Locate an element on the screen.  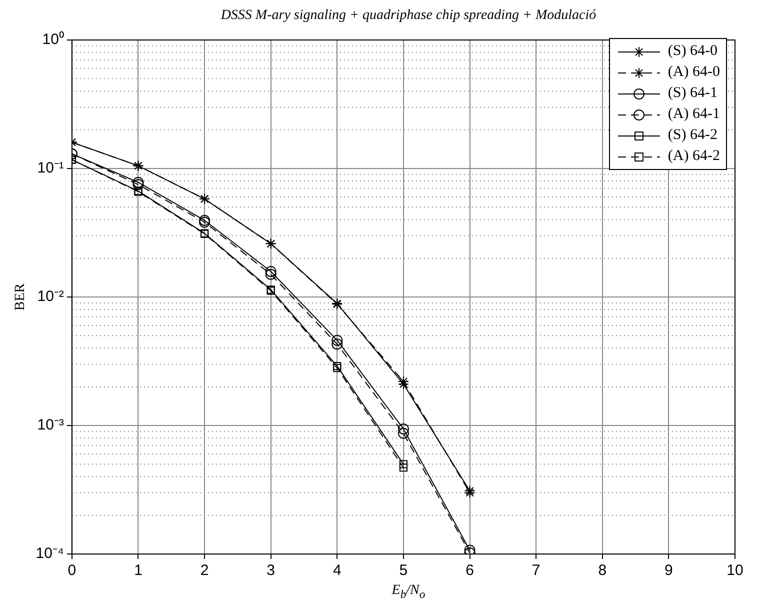
legend-label: (A) 64-2 is located at coordinates (694, 156).